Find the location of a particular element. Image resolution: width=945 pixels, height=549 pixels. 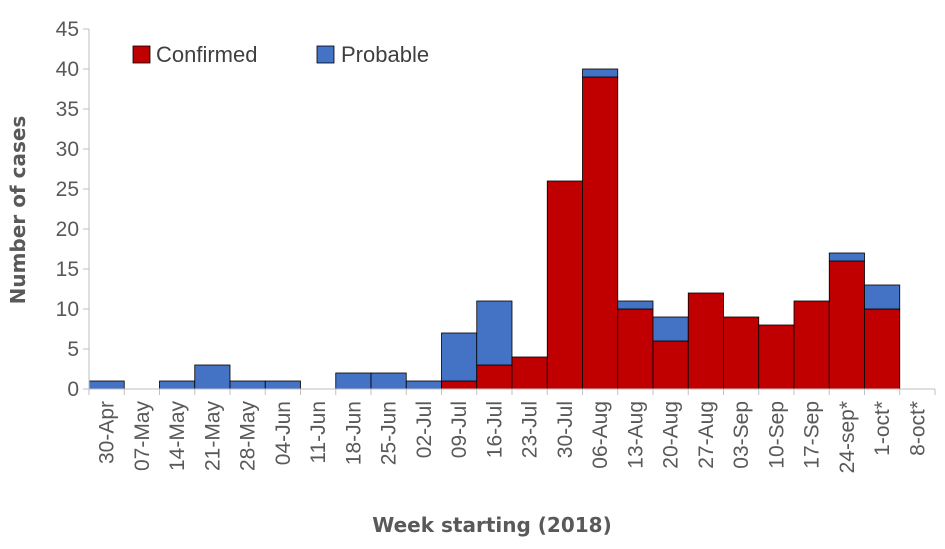

legend: Confirmed Probable is located at coordinates (280, 54).